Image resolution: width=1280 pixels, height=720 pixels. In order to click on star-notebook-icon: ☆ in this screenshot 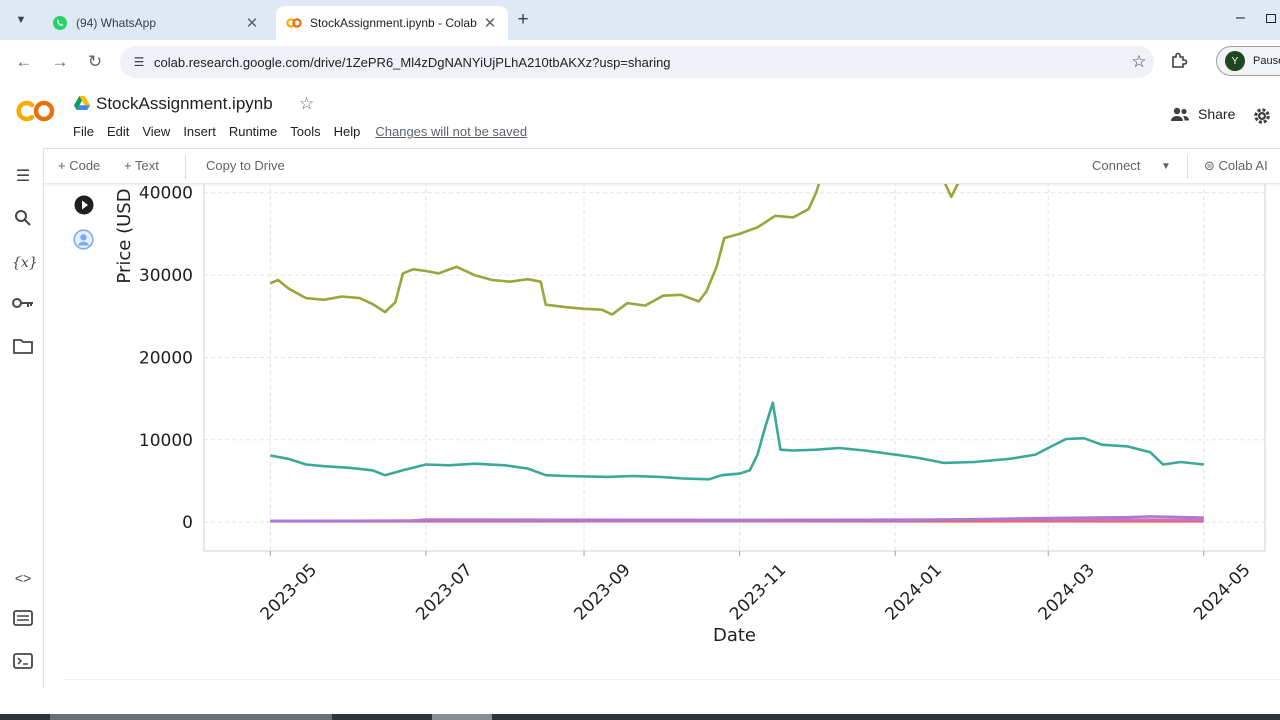, I will do `click(307, 103)`.